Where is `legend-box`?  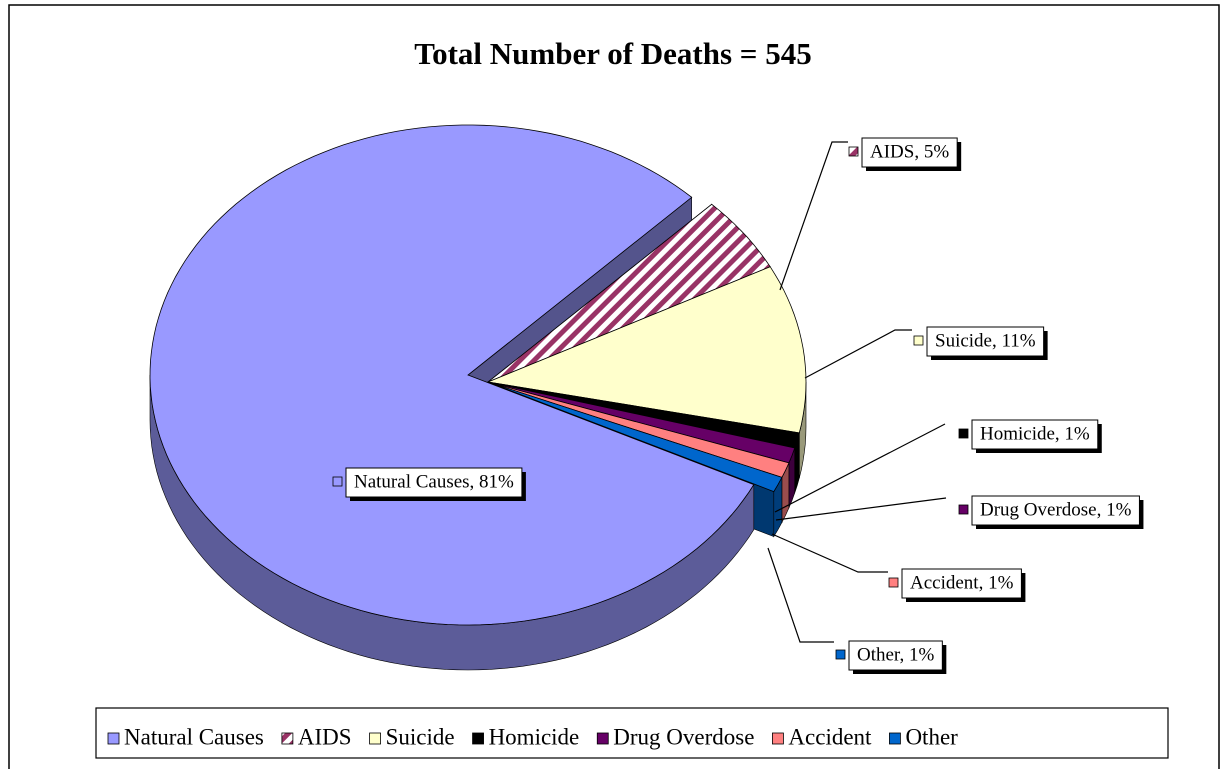 legend-box is located at coordinates (632, 733).